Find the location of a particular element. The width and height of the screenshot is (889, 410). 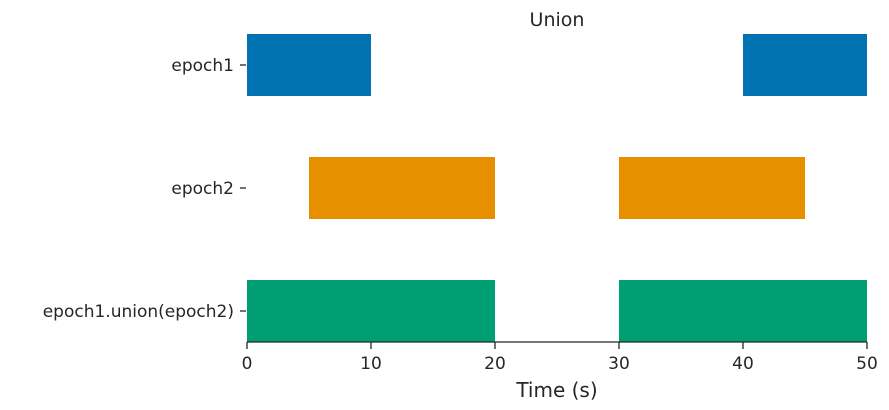

x-axis-label: Time (s) is located at coordinates (556, 390).